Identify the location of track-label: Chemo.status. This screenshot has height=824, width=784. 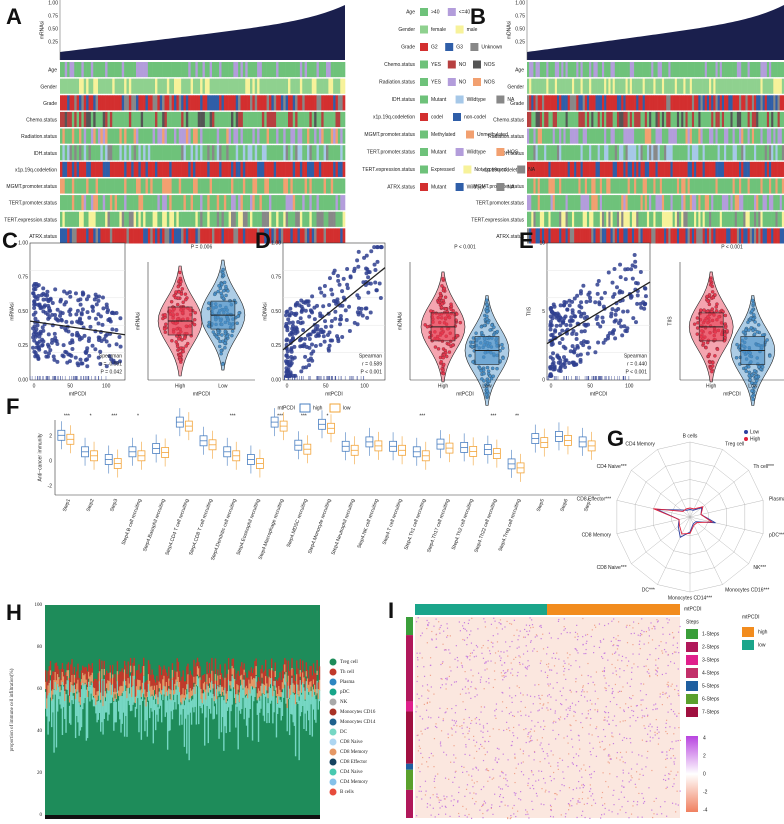
(41, 121).